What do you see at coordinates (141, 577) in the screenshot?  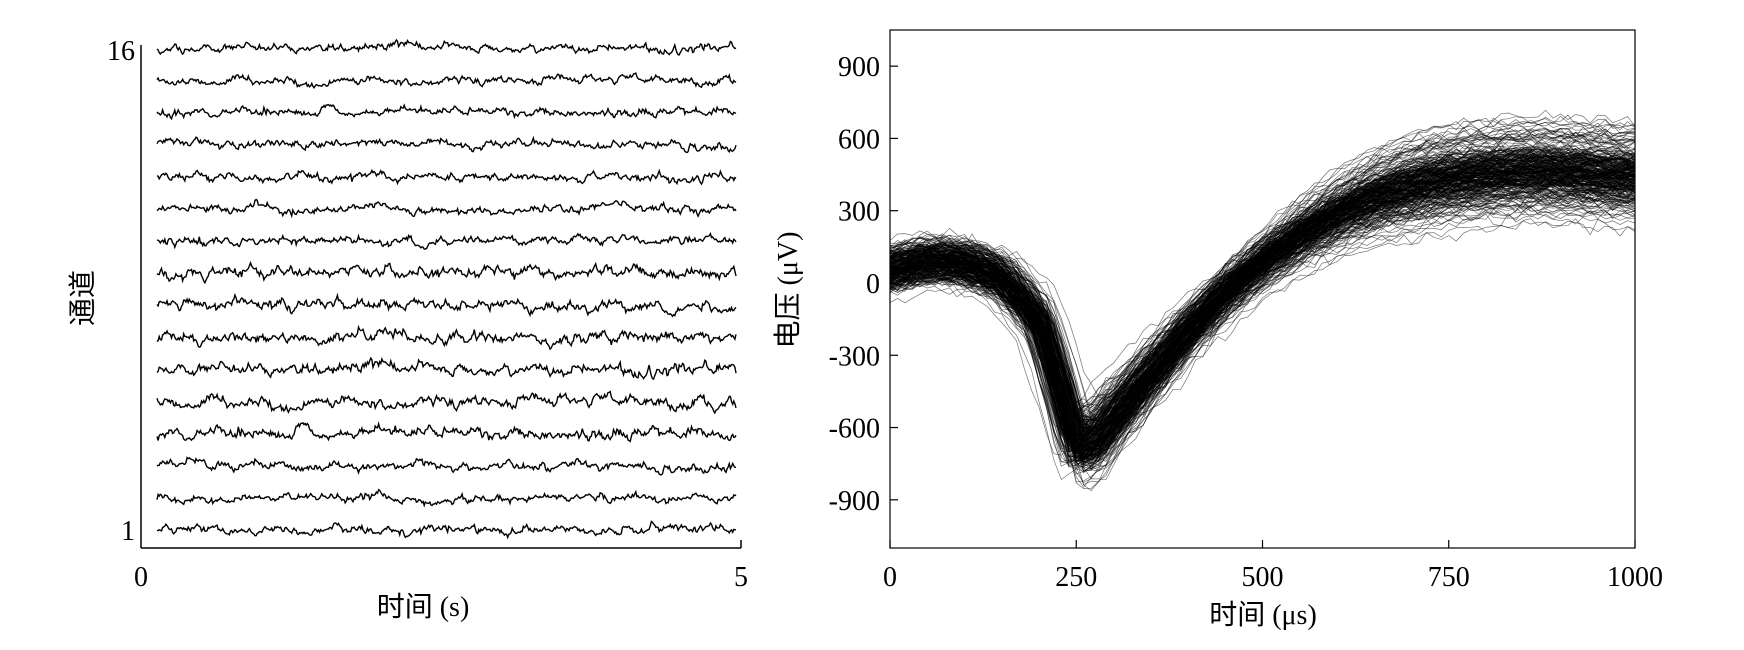 I see `left-x-tick-0: 0` at bounding box center [141, 577].